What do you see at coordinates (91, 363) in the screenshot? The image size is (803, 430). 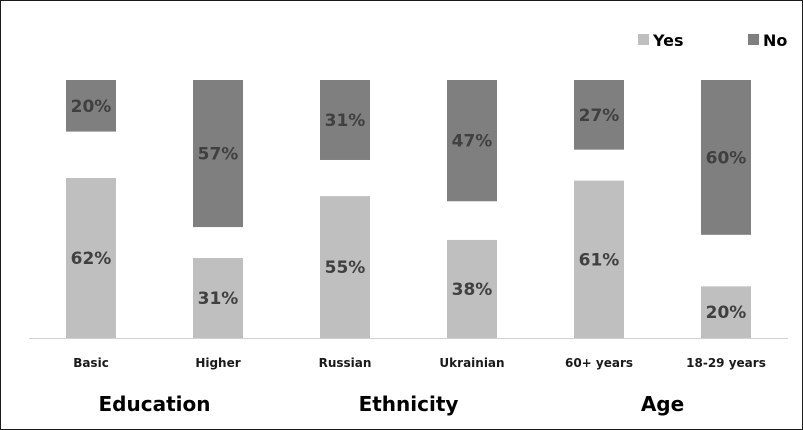 I see `category-label-0: Basic` at bounding box center [91, 363].